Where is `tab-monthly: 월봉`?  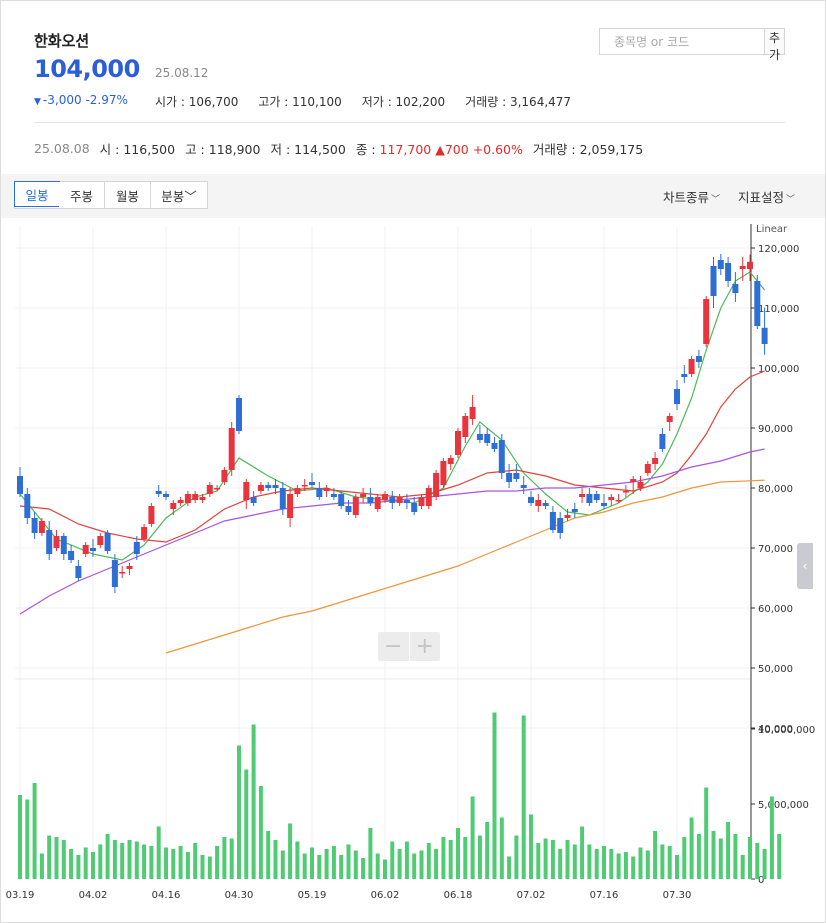 tab-monthly: 월봉 is located at coordinates (128, 195).